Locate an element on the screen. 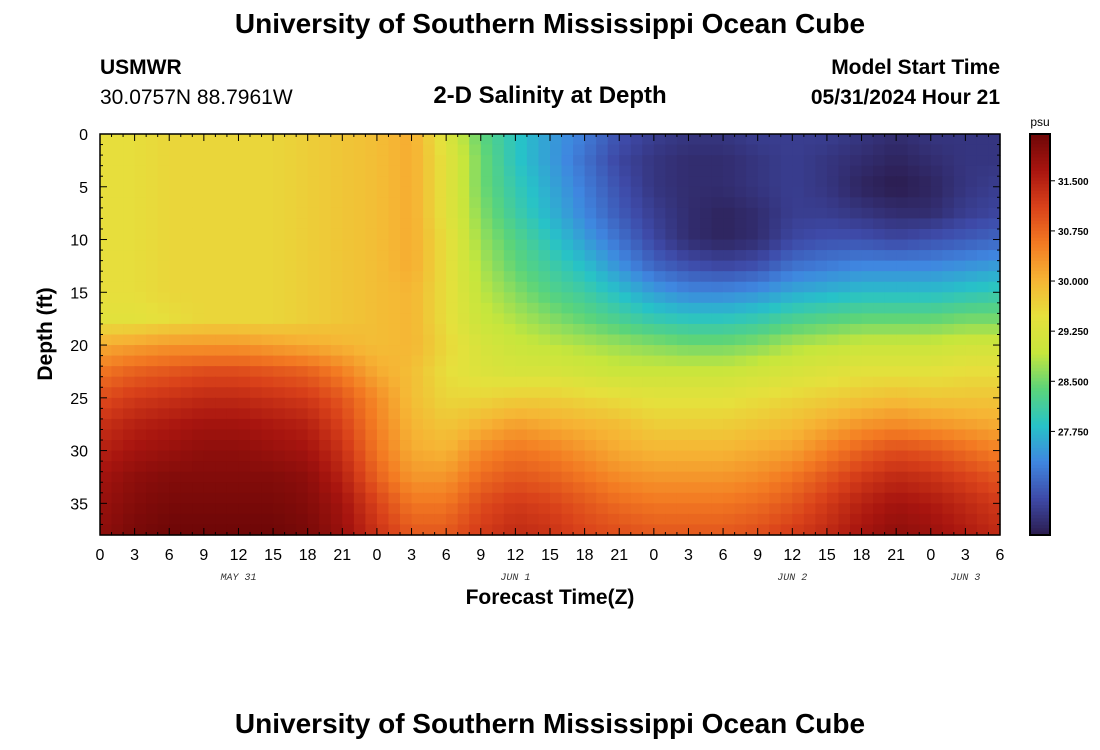 The height and width of the screenshot is (750, 1100). station-name: USMWR is located at coordinates (141, 67).